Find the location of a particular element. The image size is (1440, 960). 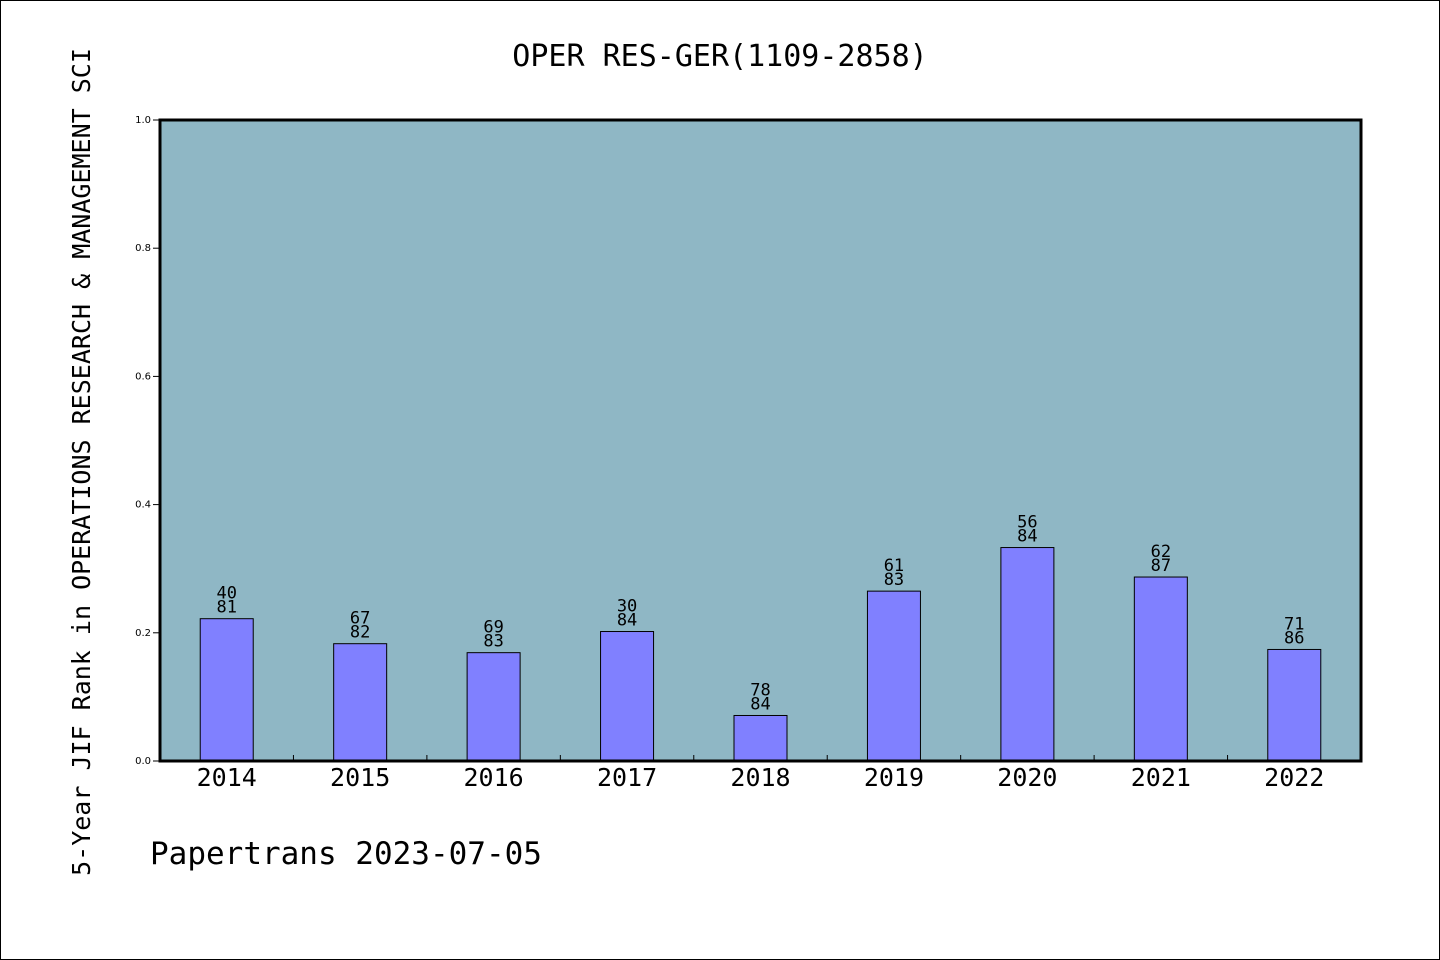

x-tick-label: 2015 is located at coordinates (360, 777).